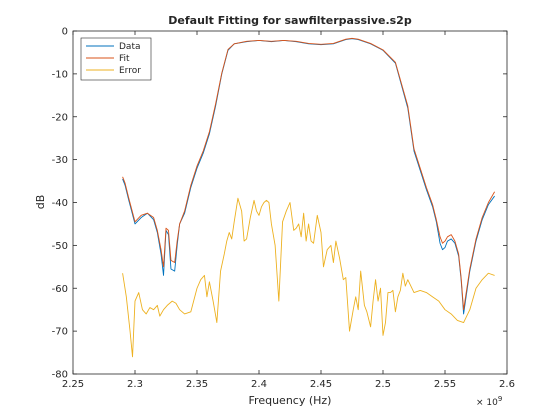 Image resolution: width=560 pixels, height=420 pixels. What do you see at coordinates (197, 384) in the screenshot?
I see `x-tick-label: 2.35` at bounding box center [197, 384].